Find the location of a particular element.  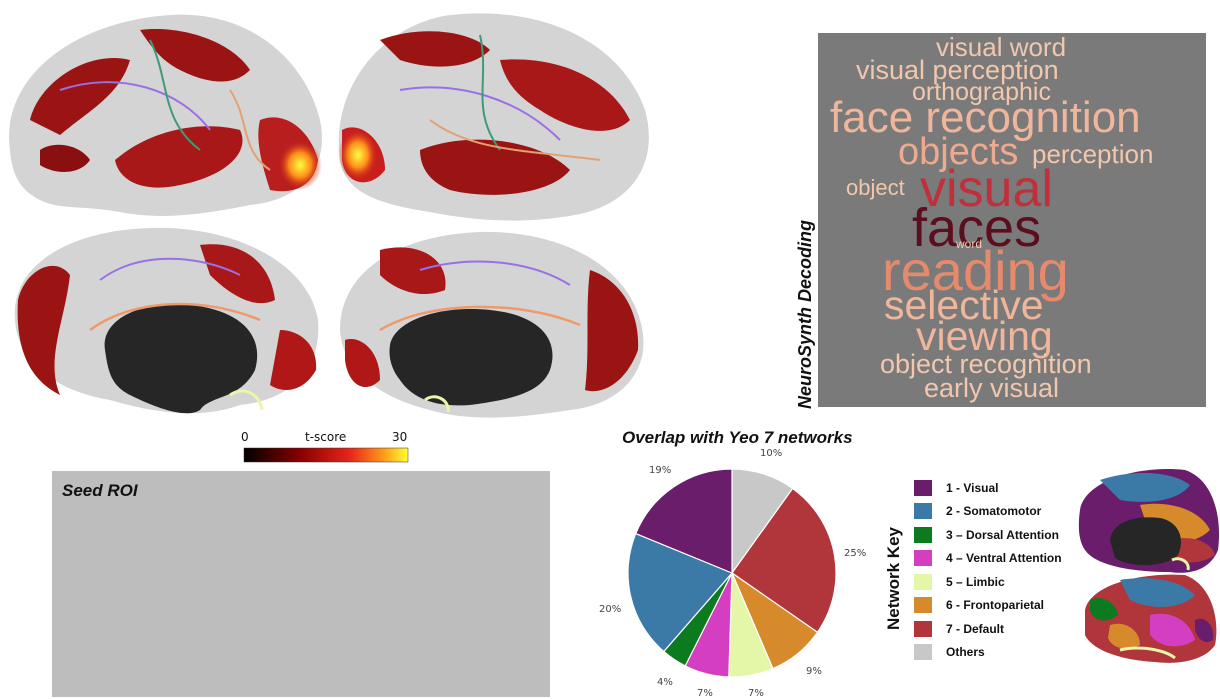

neurosynth-title: NeuroSynth Decoding is located at coordinates (805, 315).